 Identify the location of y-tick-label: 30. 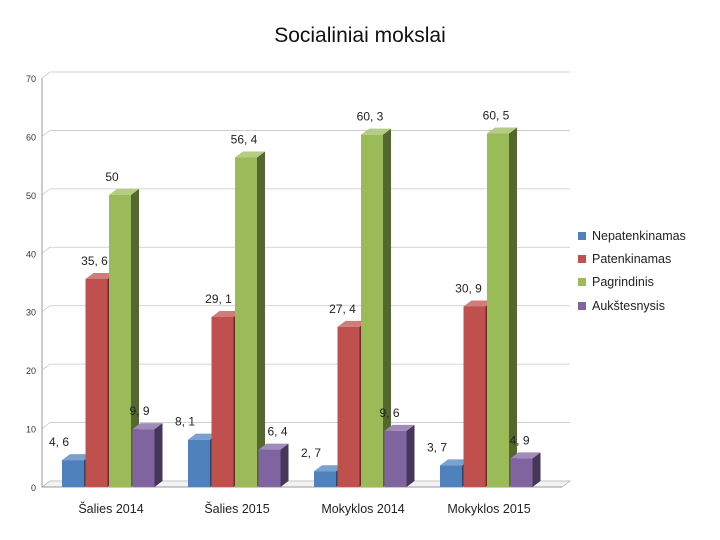
(31, 313).